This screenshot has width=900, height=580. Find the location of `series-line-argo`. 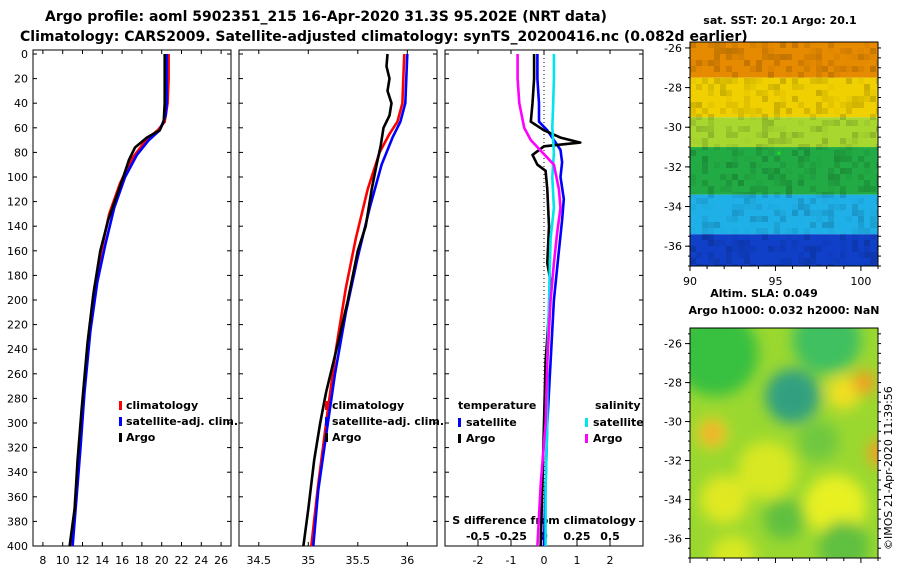

series-line-argo is located at coordinates (117, 300).